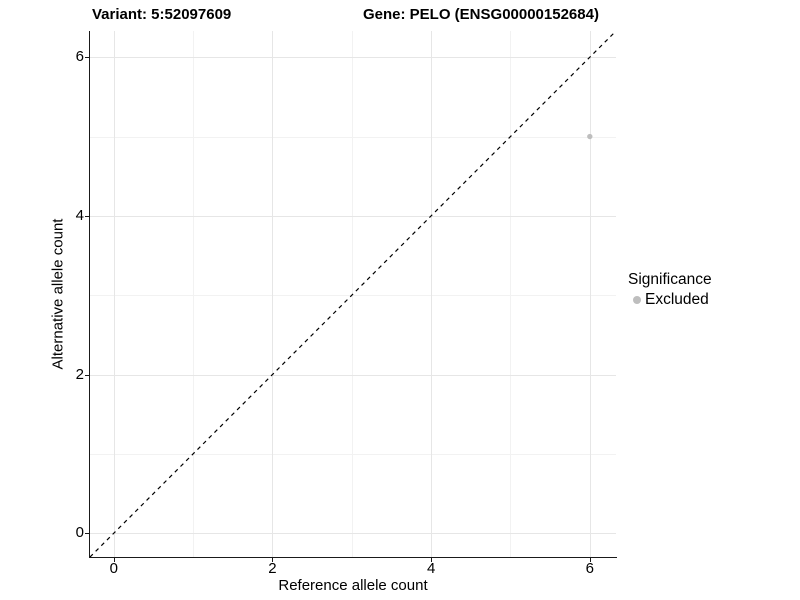  Describe the element at coordinates (670, 290) in the screenshot. I see `legend: Significance Excluded` at that location.